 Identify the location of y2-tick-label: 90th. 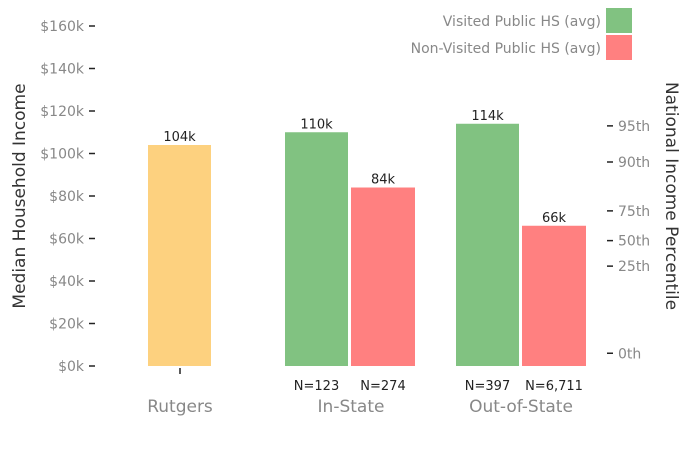
(634, 163).